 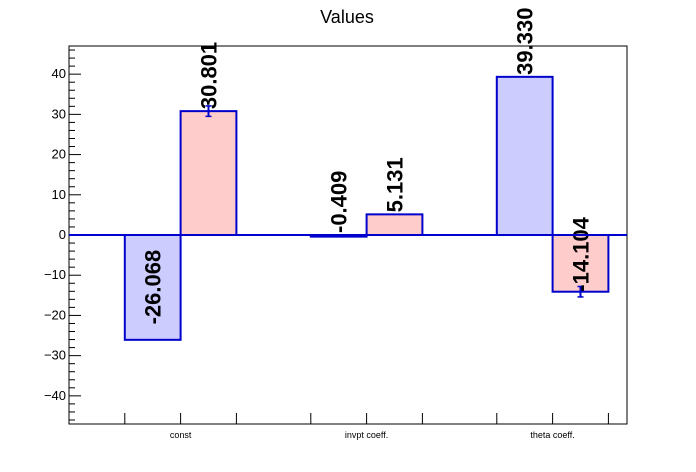 What do you see at coordinates (395, 184) in the screenshot?
I see `data-label: 5.131` at bounding box center [395, 184].